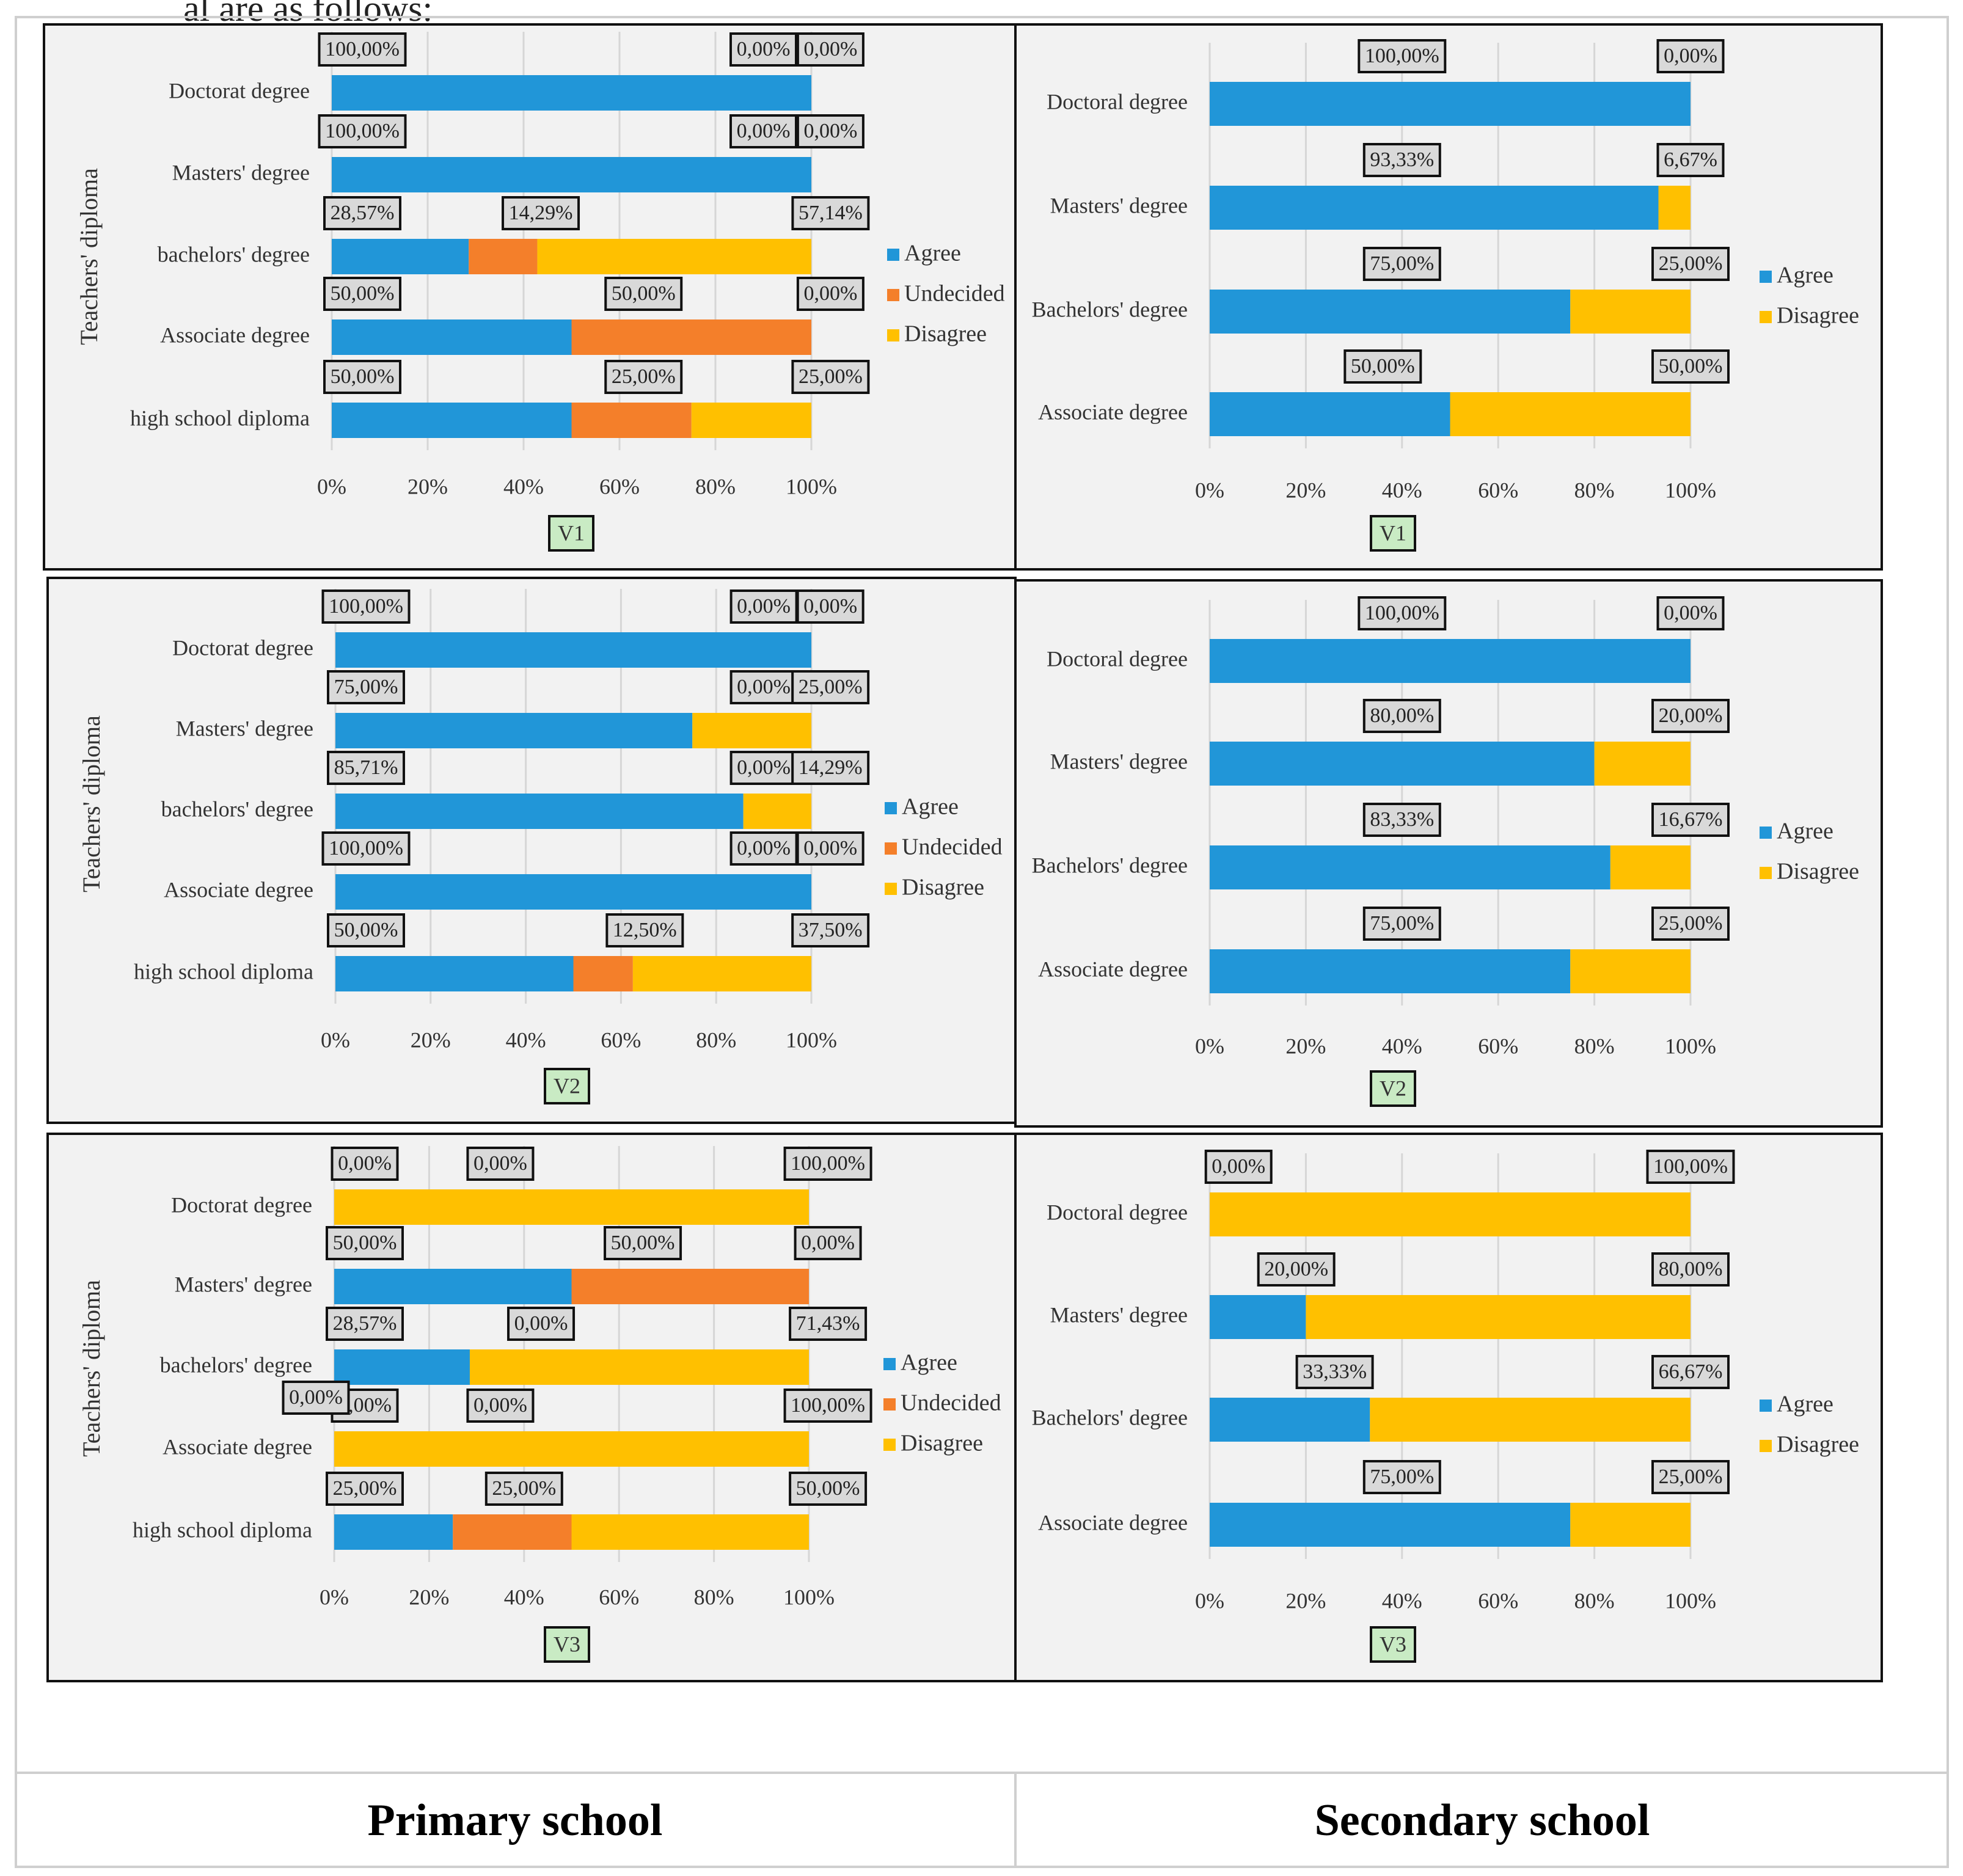 This screenshot has height=1876, width=1963. I want to click on primary-v3-xtick: 20%, so click(429, 1597).